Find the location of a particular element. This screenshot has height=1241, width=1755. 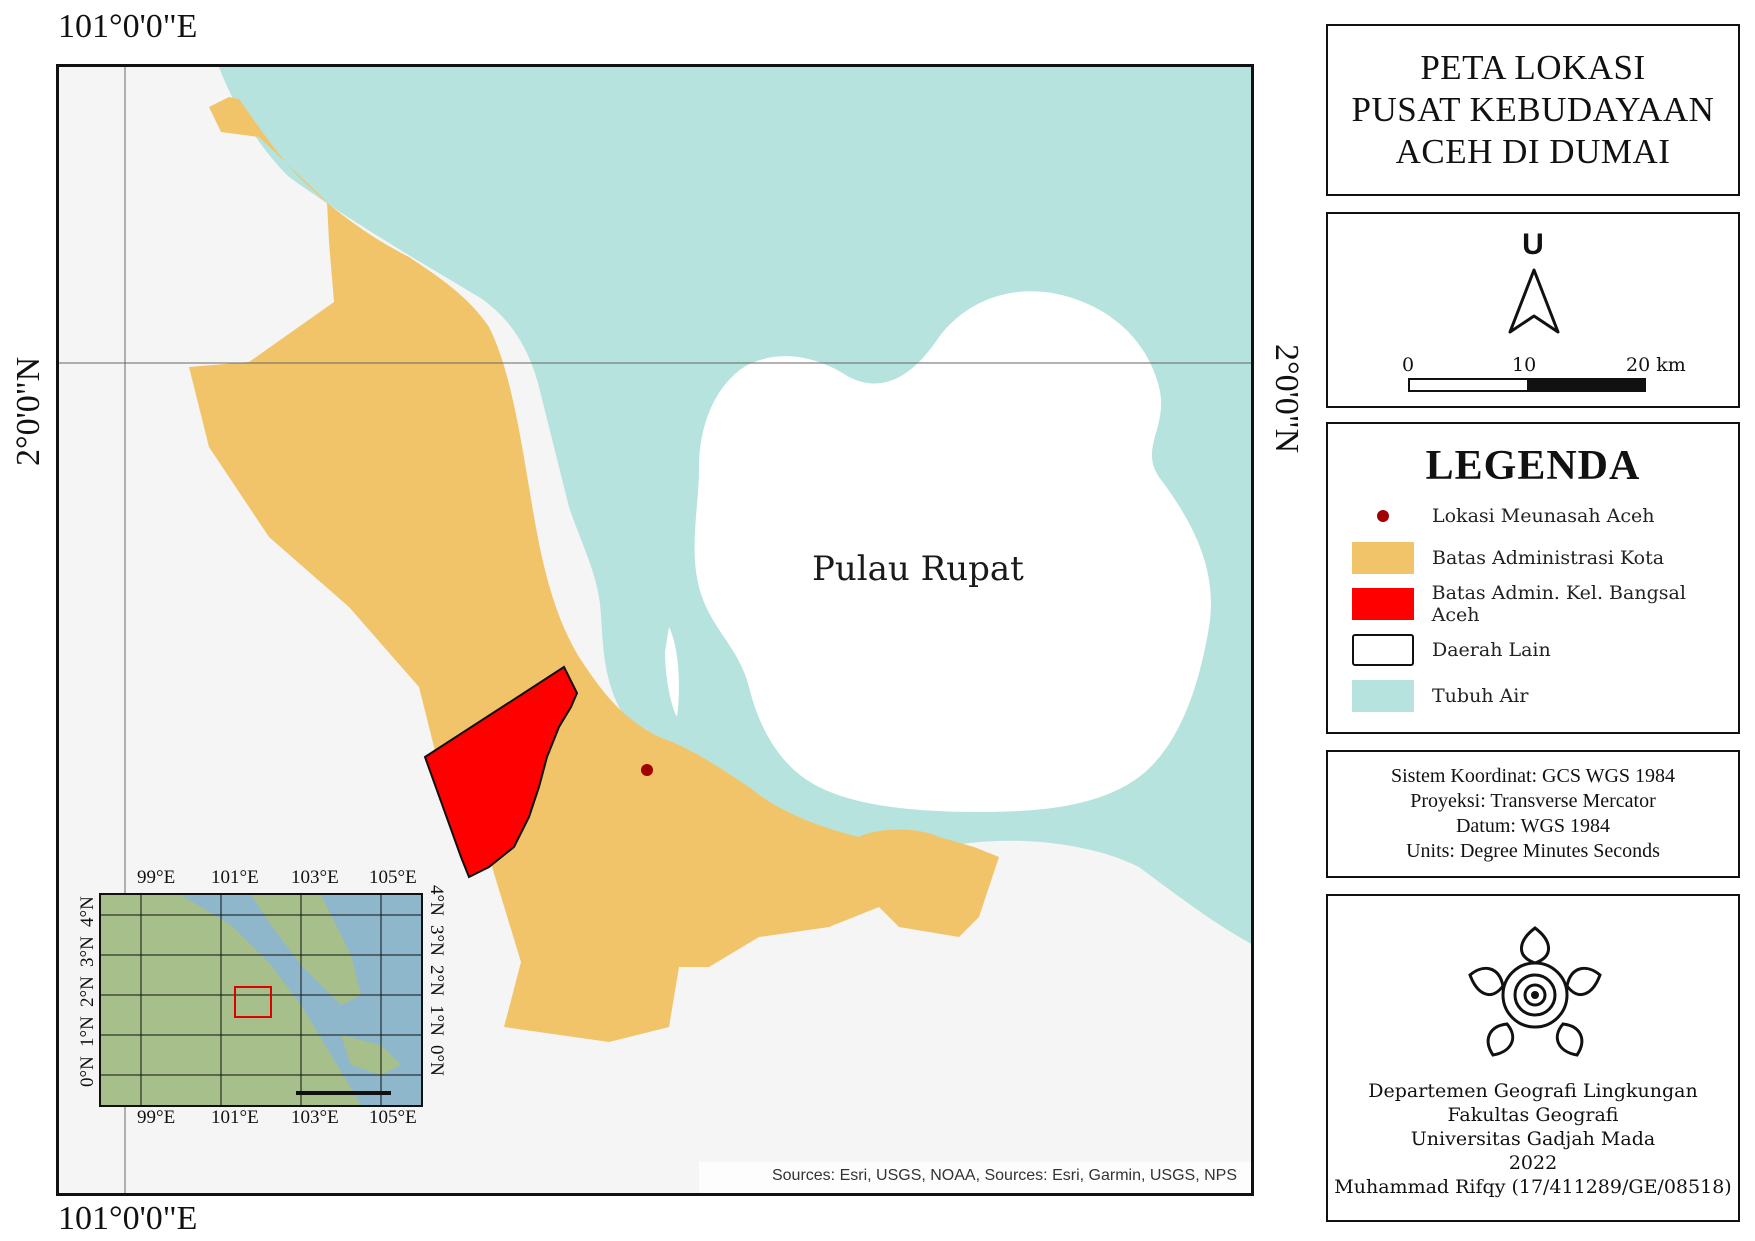

title-line: ACEH DI DUMAI is located at coordinates (1533, 151).